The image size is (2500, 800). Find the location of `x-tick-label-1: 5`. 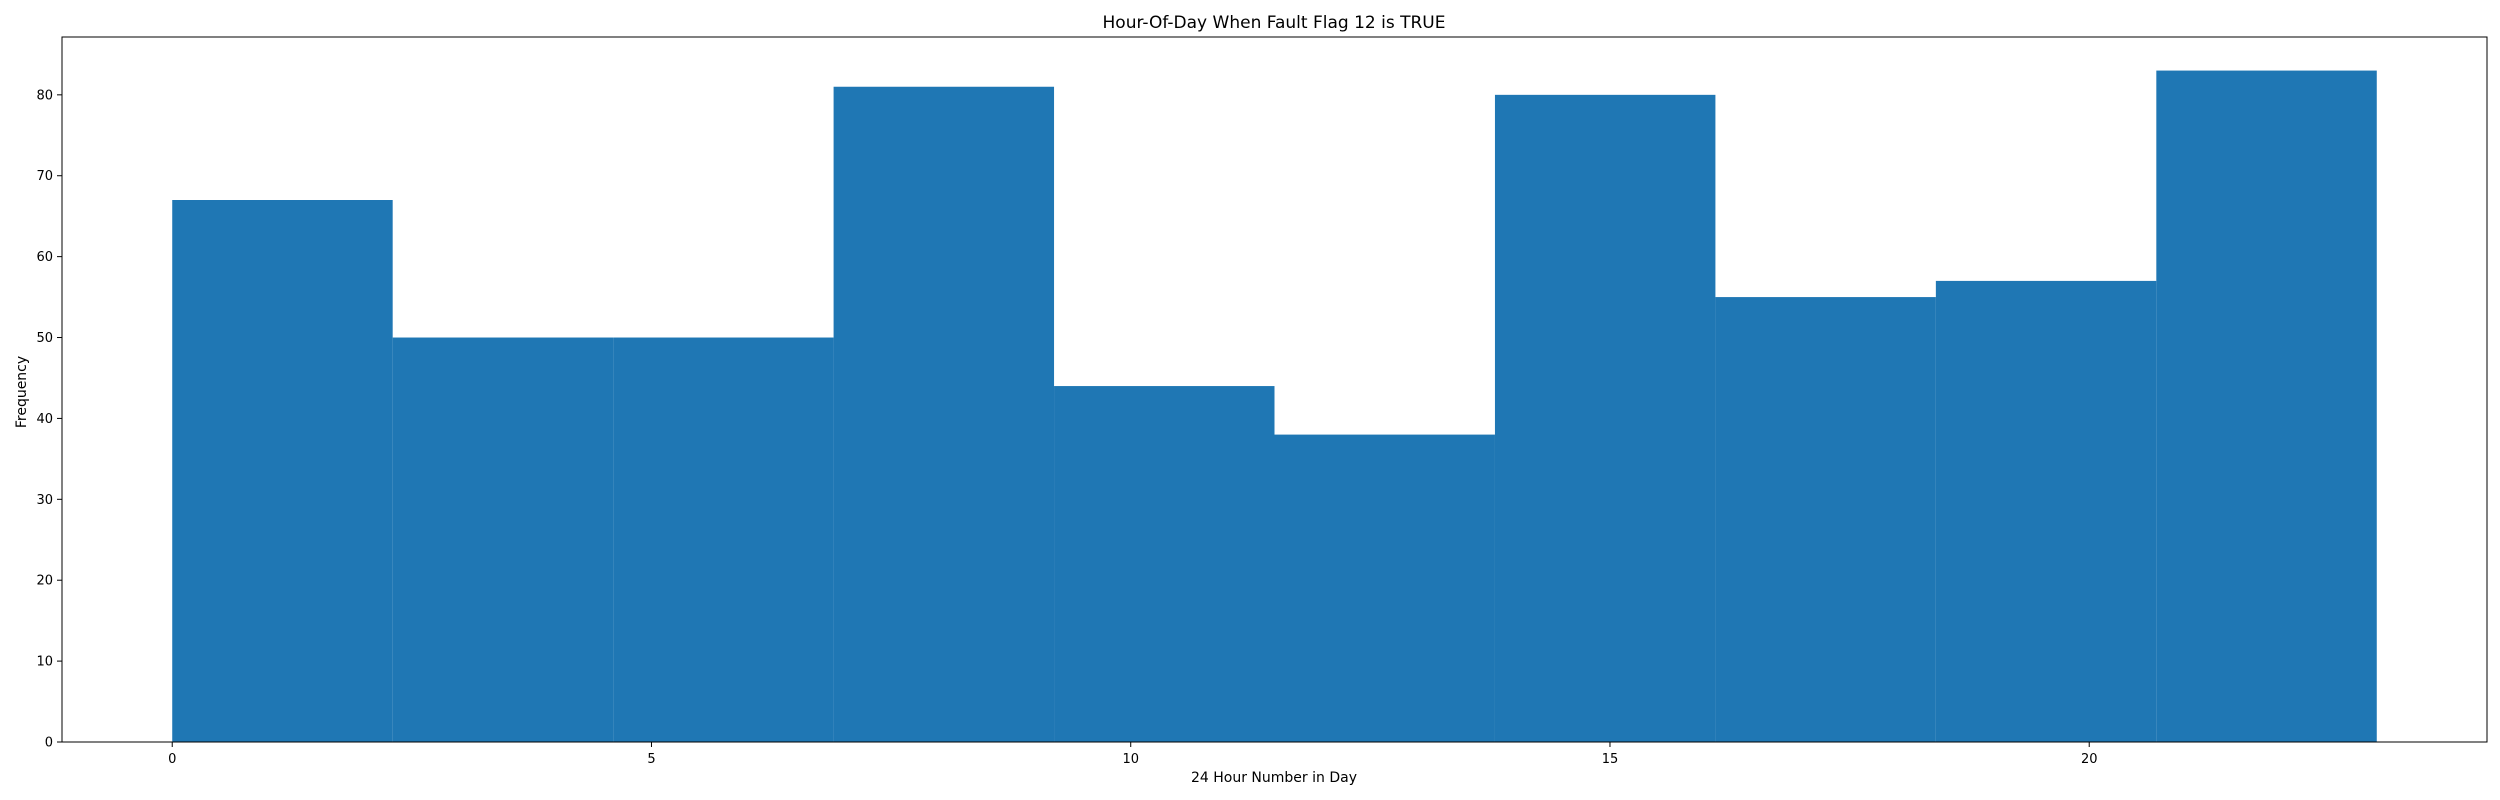

x-tick-label-1: 5 is located at coordinates (651, 759).